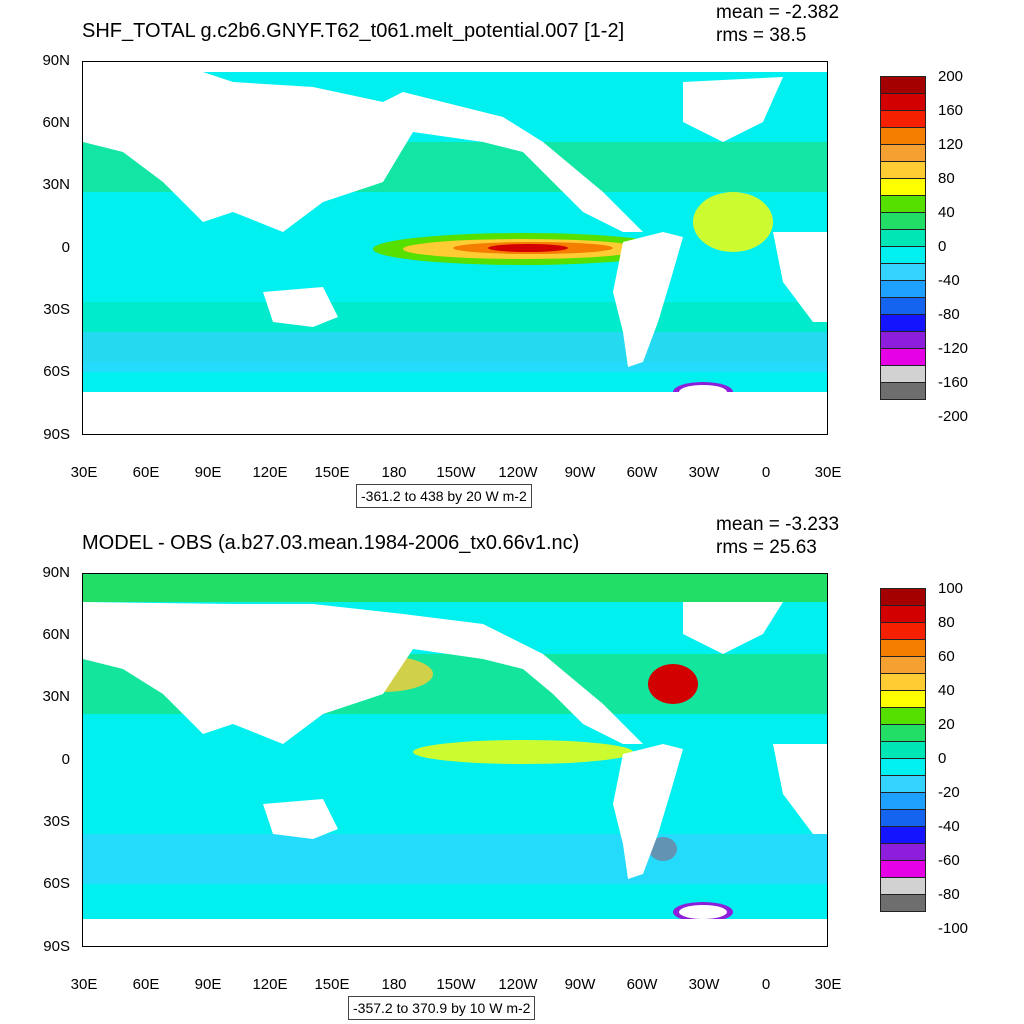 This screenshot has height=1024, width=1024. What do you see at coordinates (146, 472) in the screenshot?
I see `lon-label: 60E` at bounding box center [146, 472].